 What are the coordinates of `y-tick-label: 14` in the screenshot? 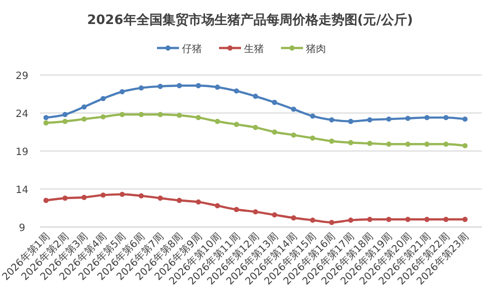 It's located at (22, 190).